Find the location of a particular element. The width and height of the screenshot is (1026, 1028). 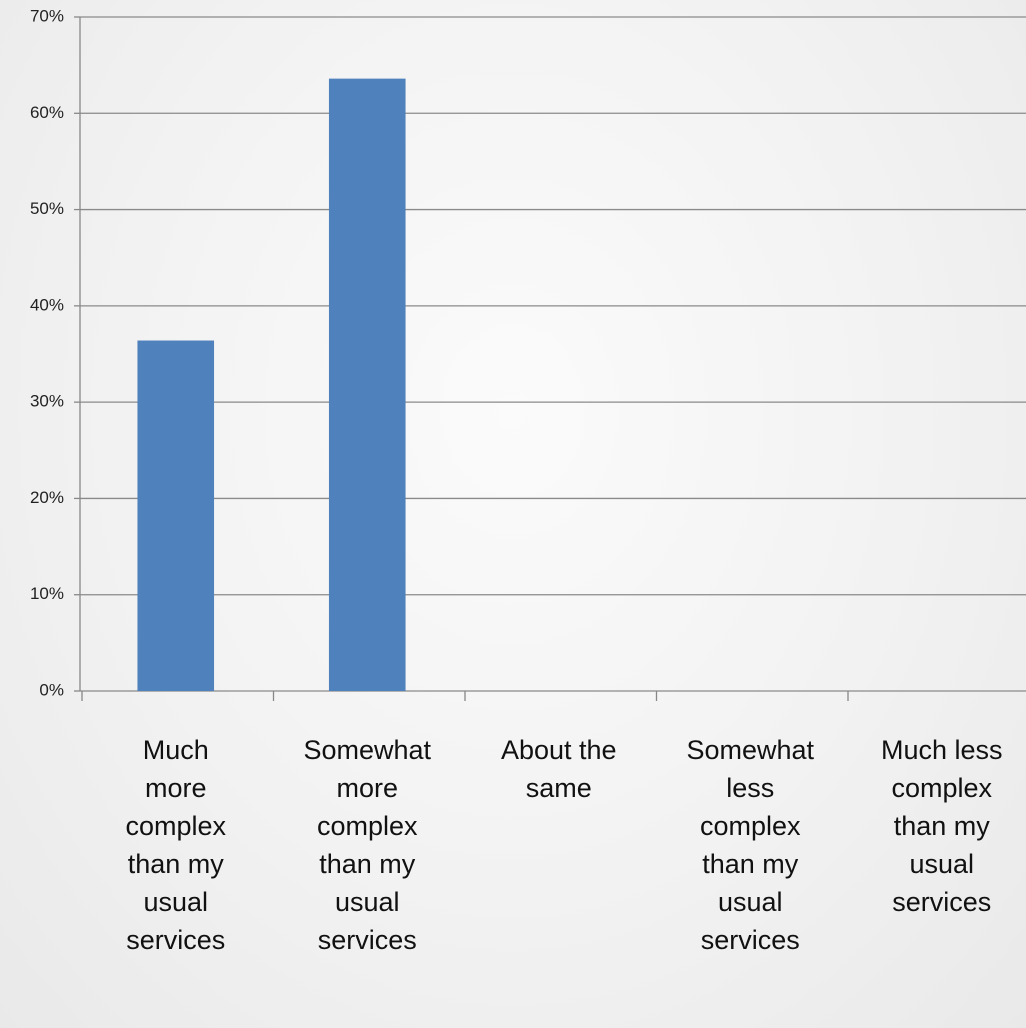

y-tick-label: 0% is located at coordinates (51, 689).